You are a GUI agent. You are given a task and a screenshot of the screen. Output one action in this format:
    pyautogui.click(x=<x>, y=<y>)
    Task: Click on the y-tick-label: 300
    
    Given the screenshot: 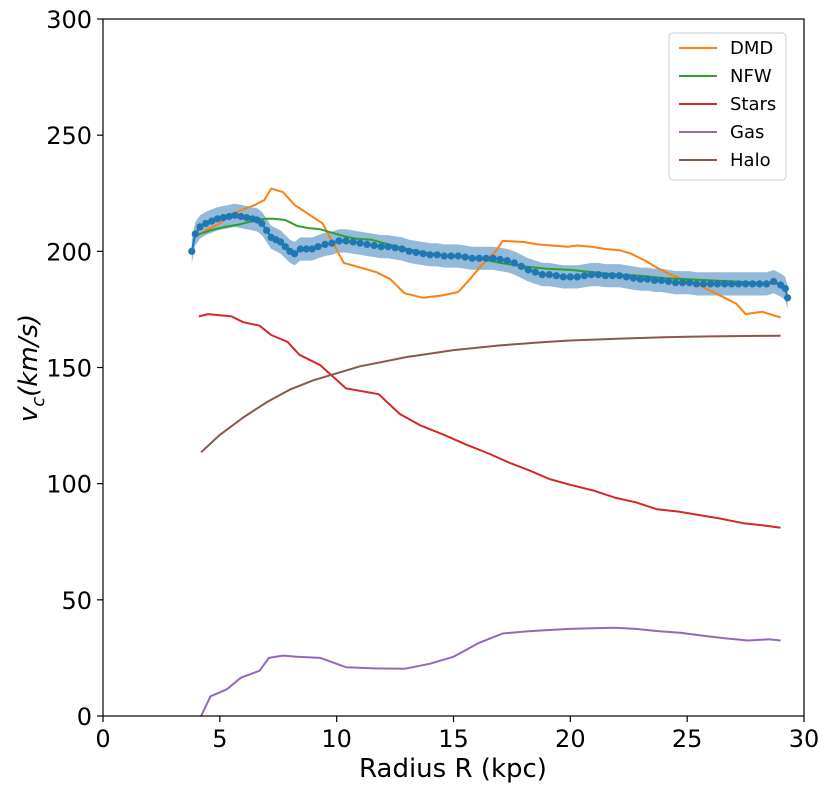 What is the action you would take?
    pyautogui.click(x=69, y=20)
    